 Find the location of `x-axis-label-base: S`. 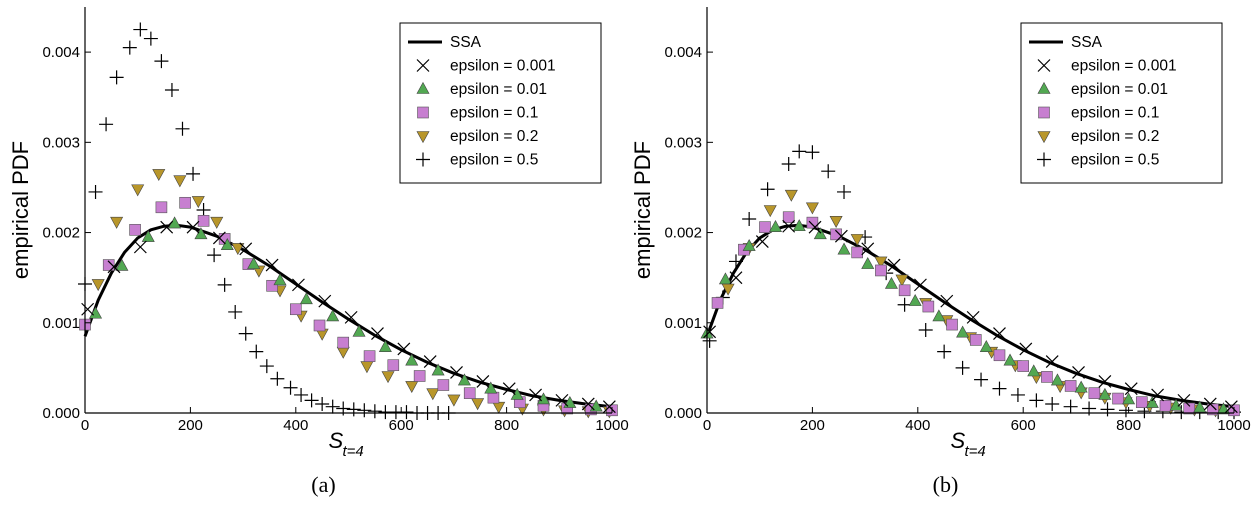

x-axis-label-base: S is located at coordinates (336, 440).